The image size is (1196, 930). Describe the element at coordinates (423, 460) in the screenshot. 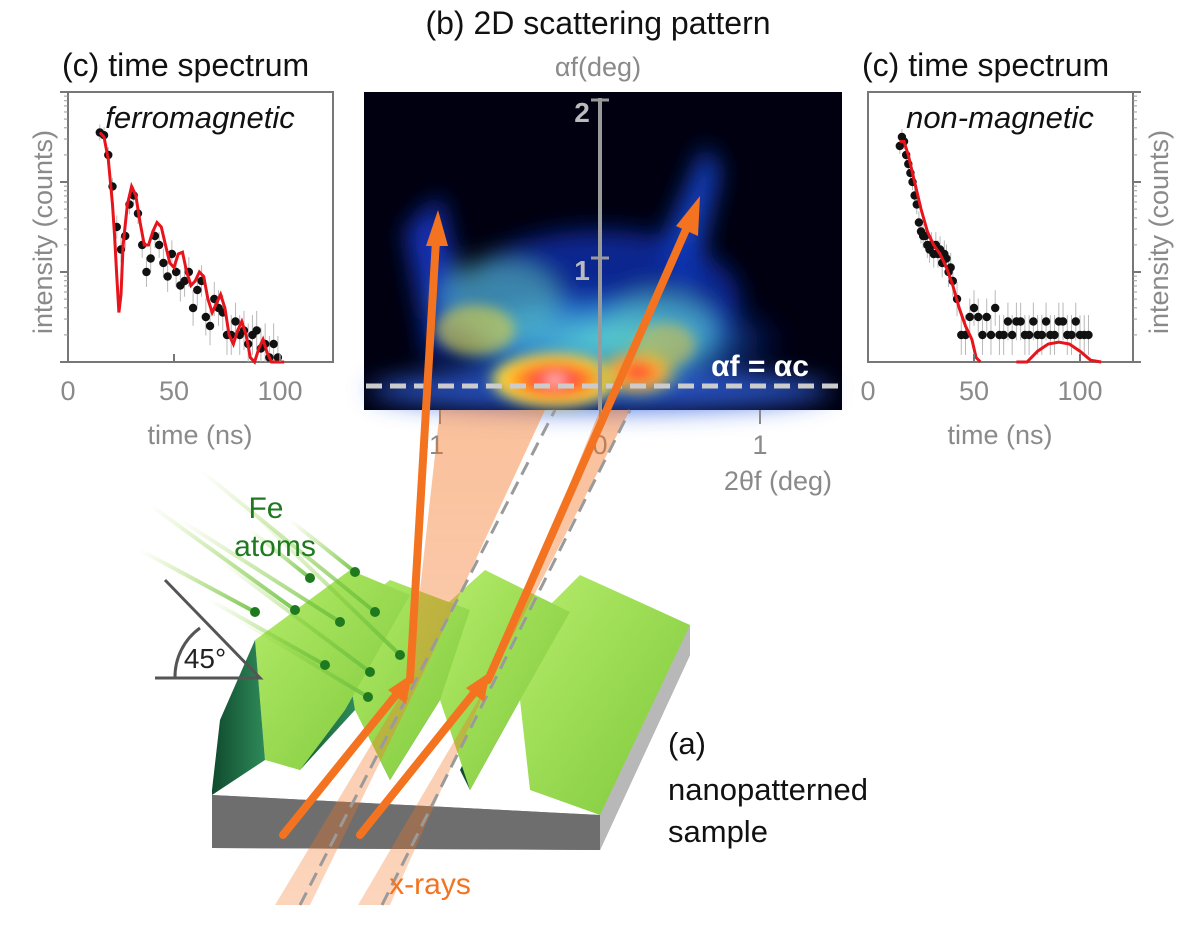

I see `scattered-arrow-left` at that location.